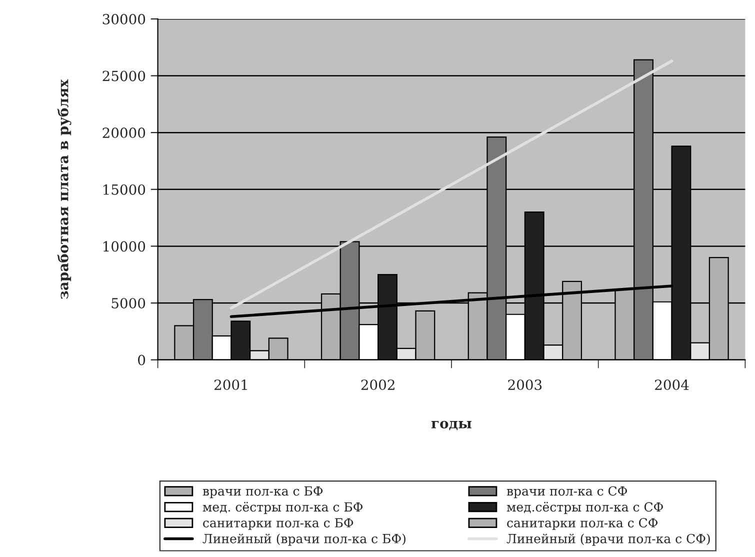 Image resolution: width=755 pixels, height=557 pixels. What do you see at coordinates (64, 189) in the screenshot?
I see `y-axis-title: заработная плата в рублях` at bounding box center [64, 189].